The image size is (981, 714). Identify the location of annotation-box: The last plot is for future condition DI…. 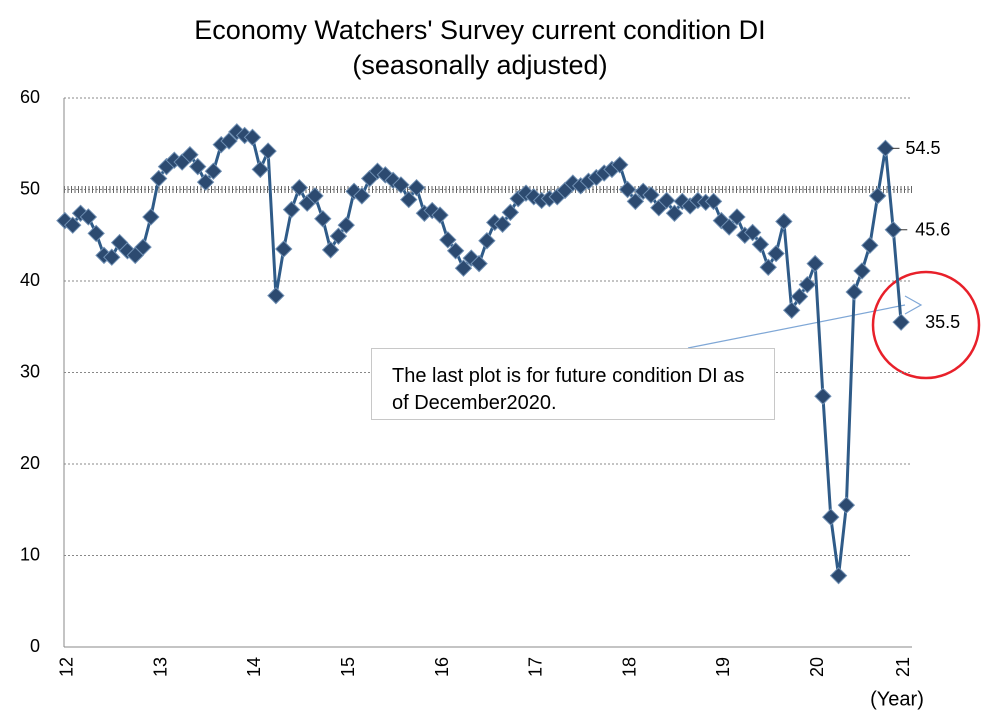
(573, 384).